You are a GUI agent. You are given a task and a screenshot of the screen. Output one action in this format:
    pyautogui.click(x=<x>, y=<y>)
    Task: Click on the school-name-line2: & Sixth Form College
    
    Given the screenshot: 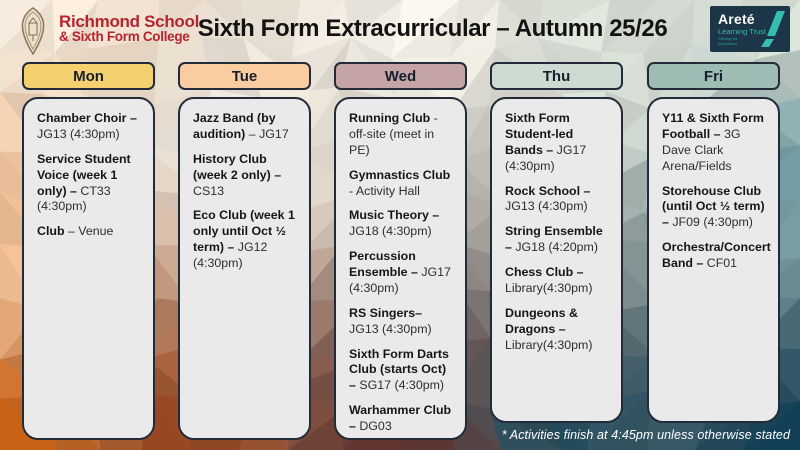 What is the action you would take?
    pyautogui.click(x=124, y=37)
    